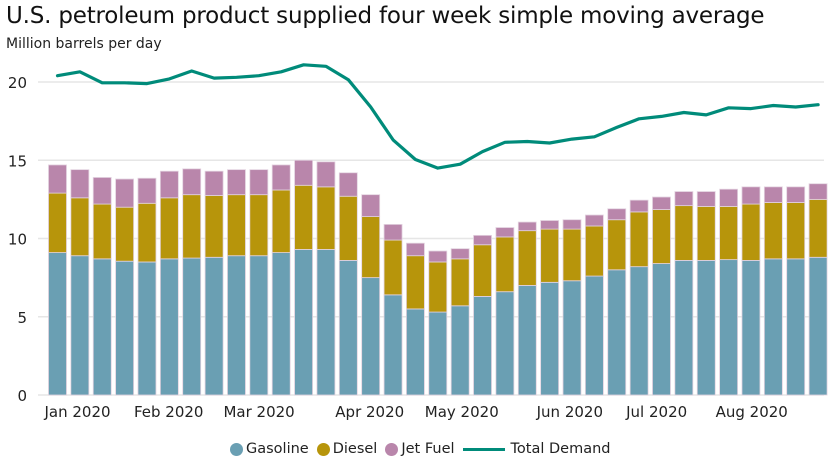  What do you see at coordinates (17, 161) in the screenshot?
I see `y-tick-label: 15` at bounding box center [17, 161].